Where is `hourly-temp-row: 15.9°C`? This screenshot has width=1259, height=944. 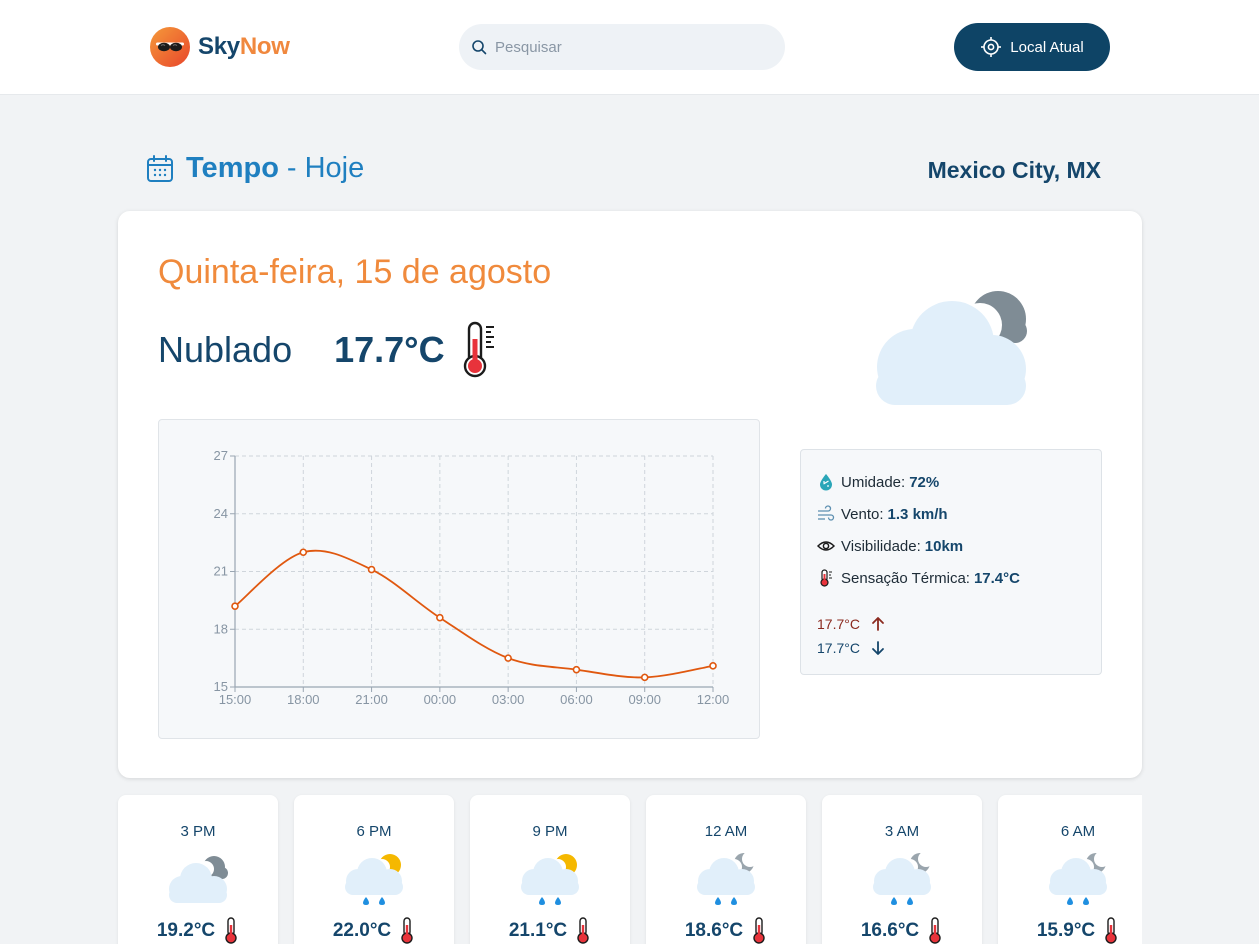 hourly-temp-row: 15.9°C is located at coordinates (1070, 930).